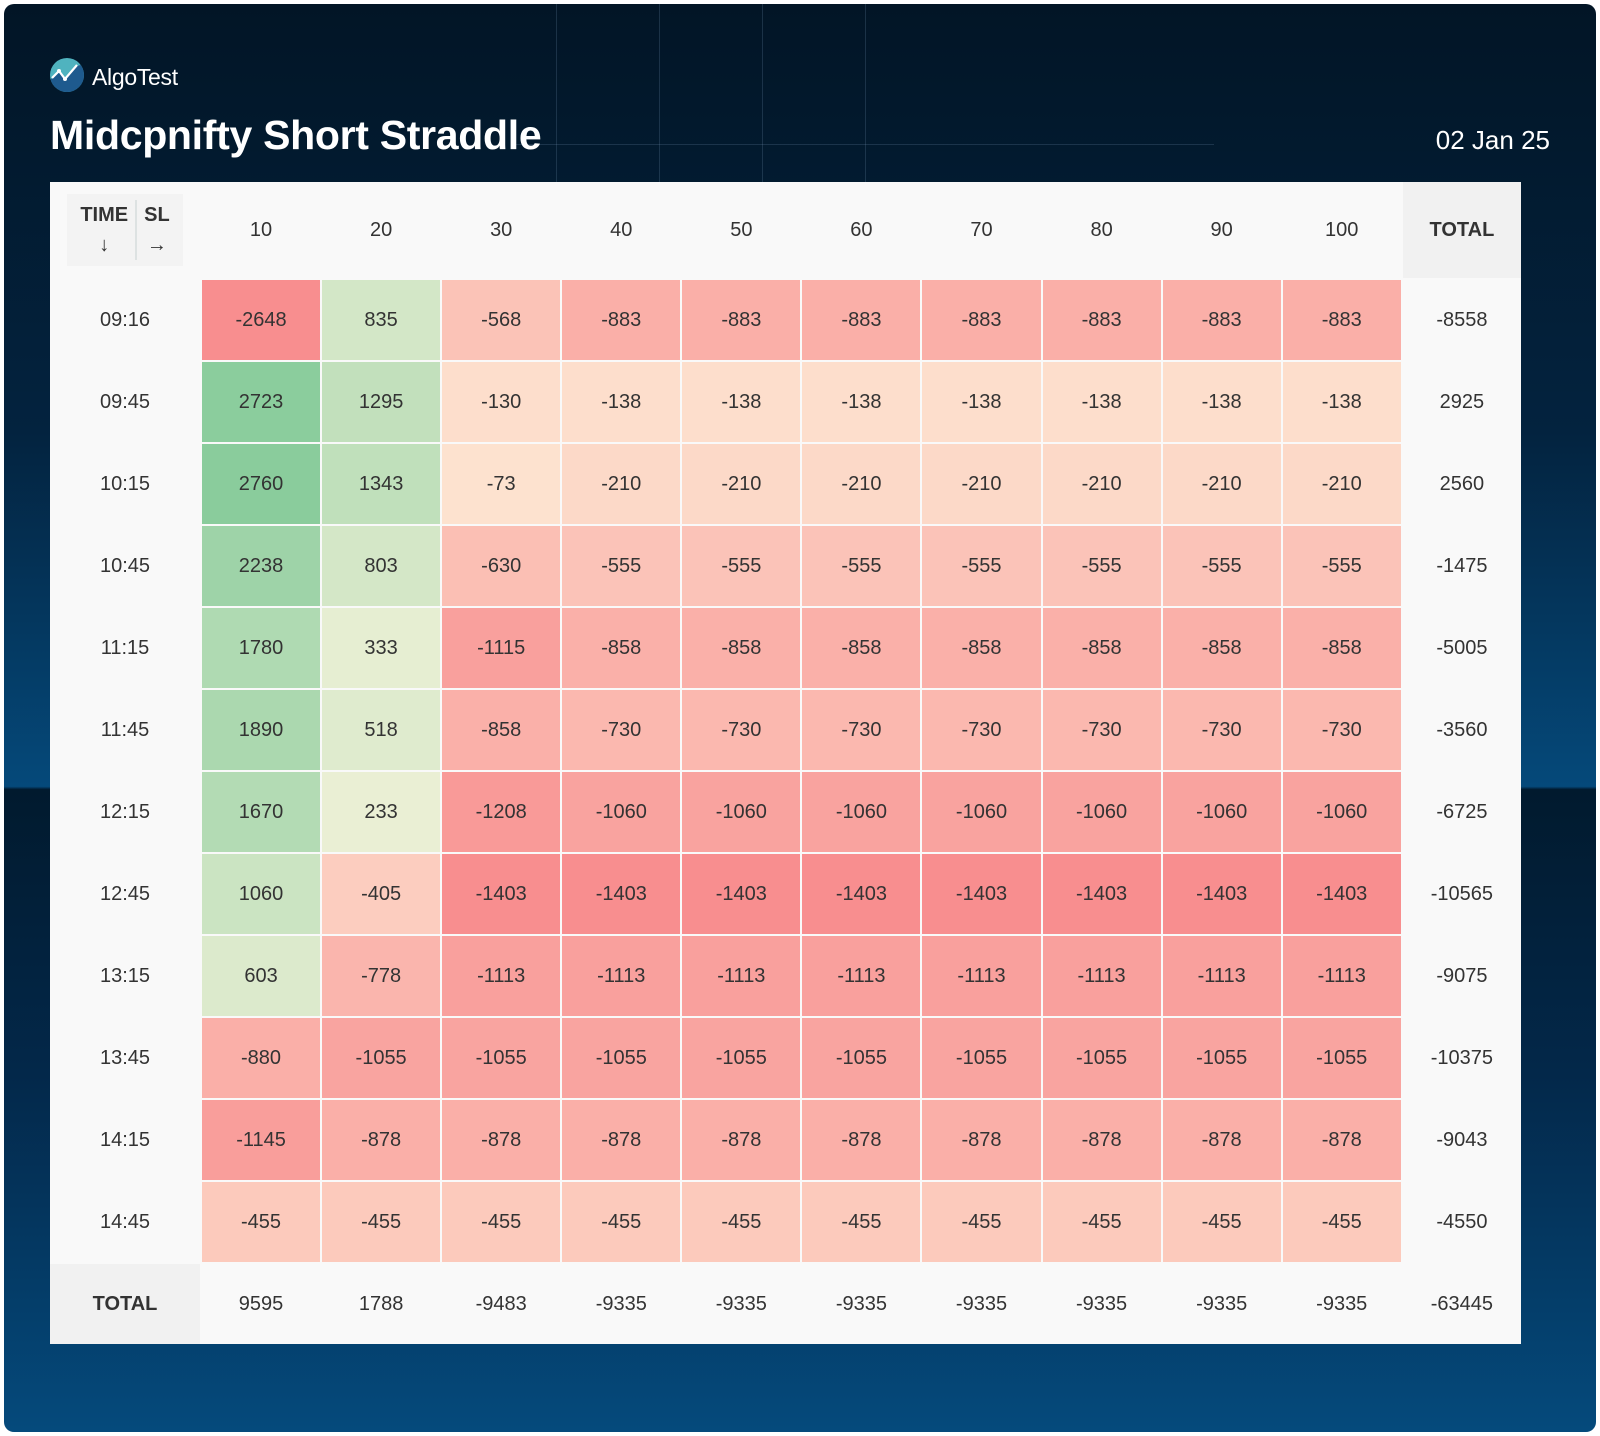 The height and width of the screenshot is (1436, 1600). I want to click on sl-column-header: 70, so click(981, 230).